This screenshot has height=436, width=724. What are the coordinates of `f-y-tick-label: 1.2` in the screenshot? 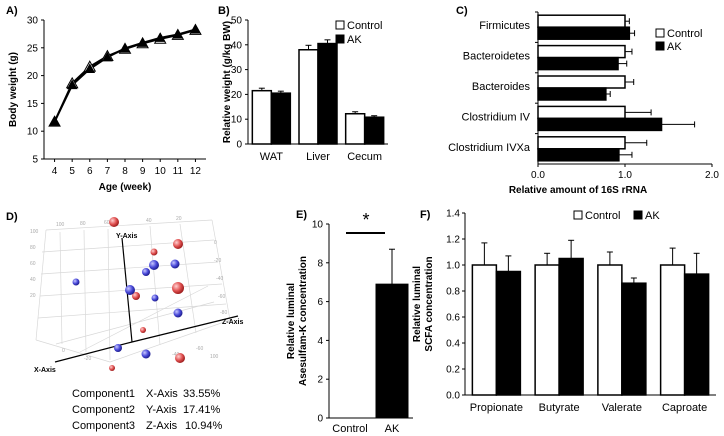 It's located at (453, 240).